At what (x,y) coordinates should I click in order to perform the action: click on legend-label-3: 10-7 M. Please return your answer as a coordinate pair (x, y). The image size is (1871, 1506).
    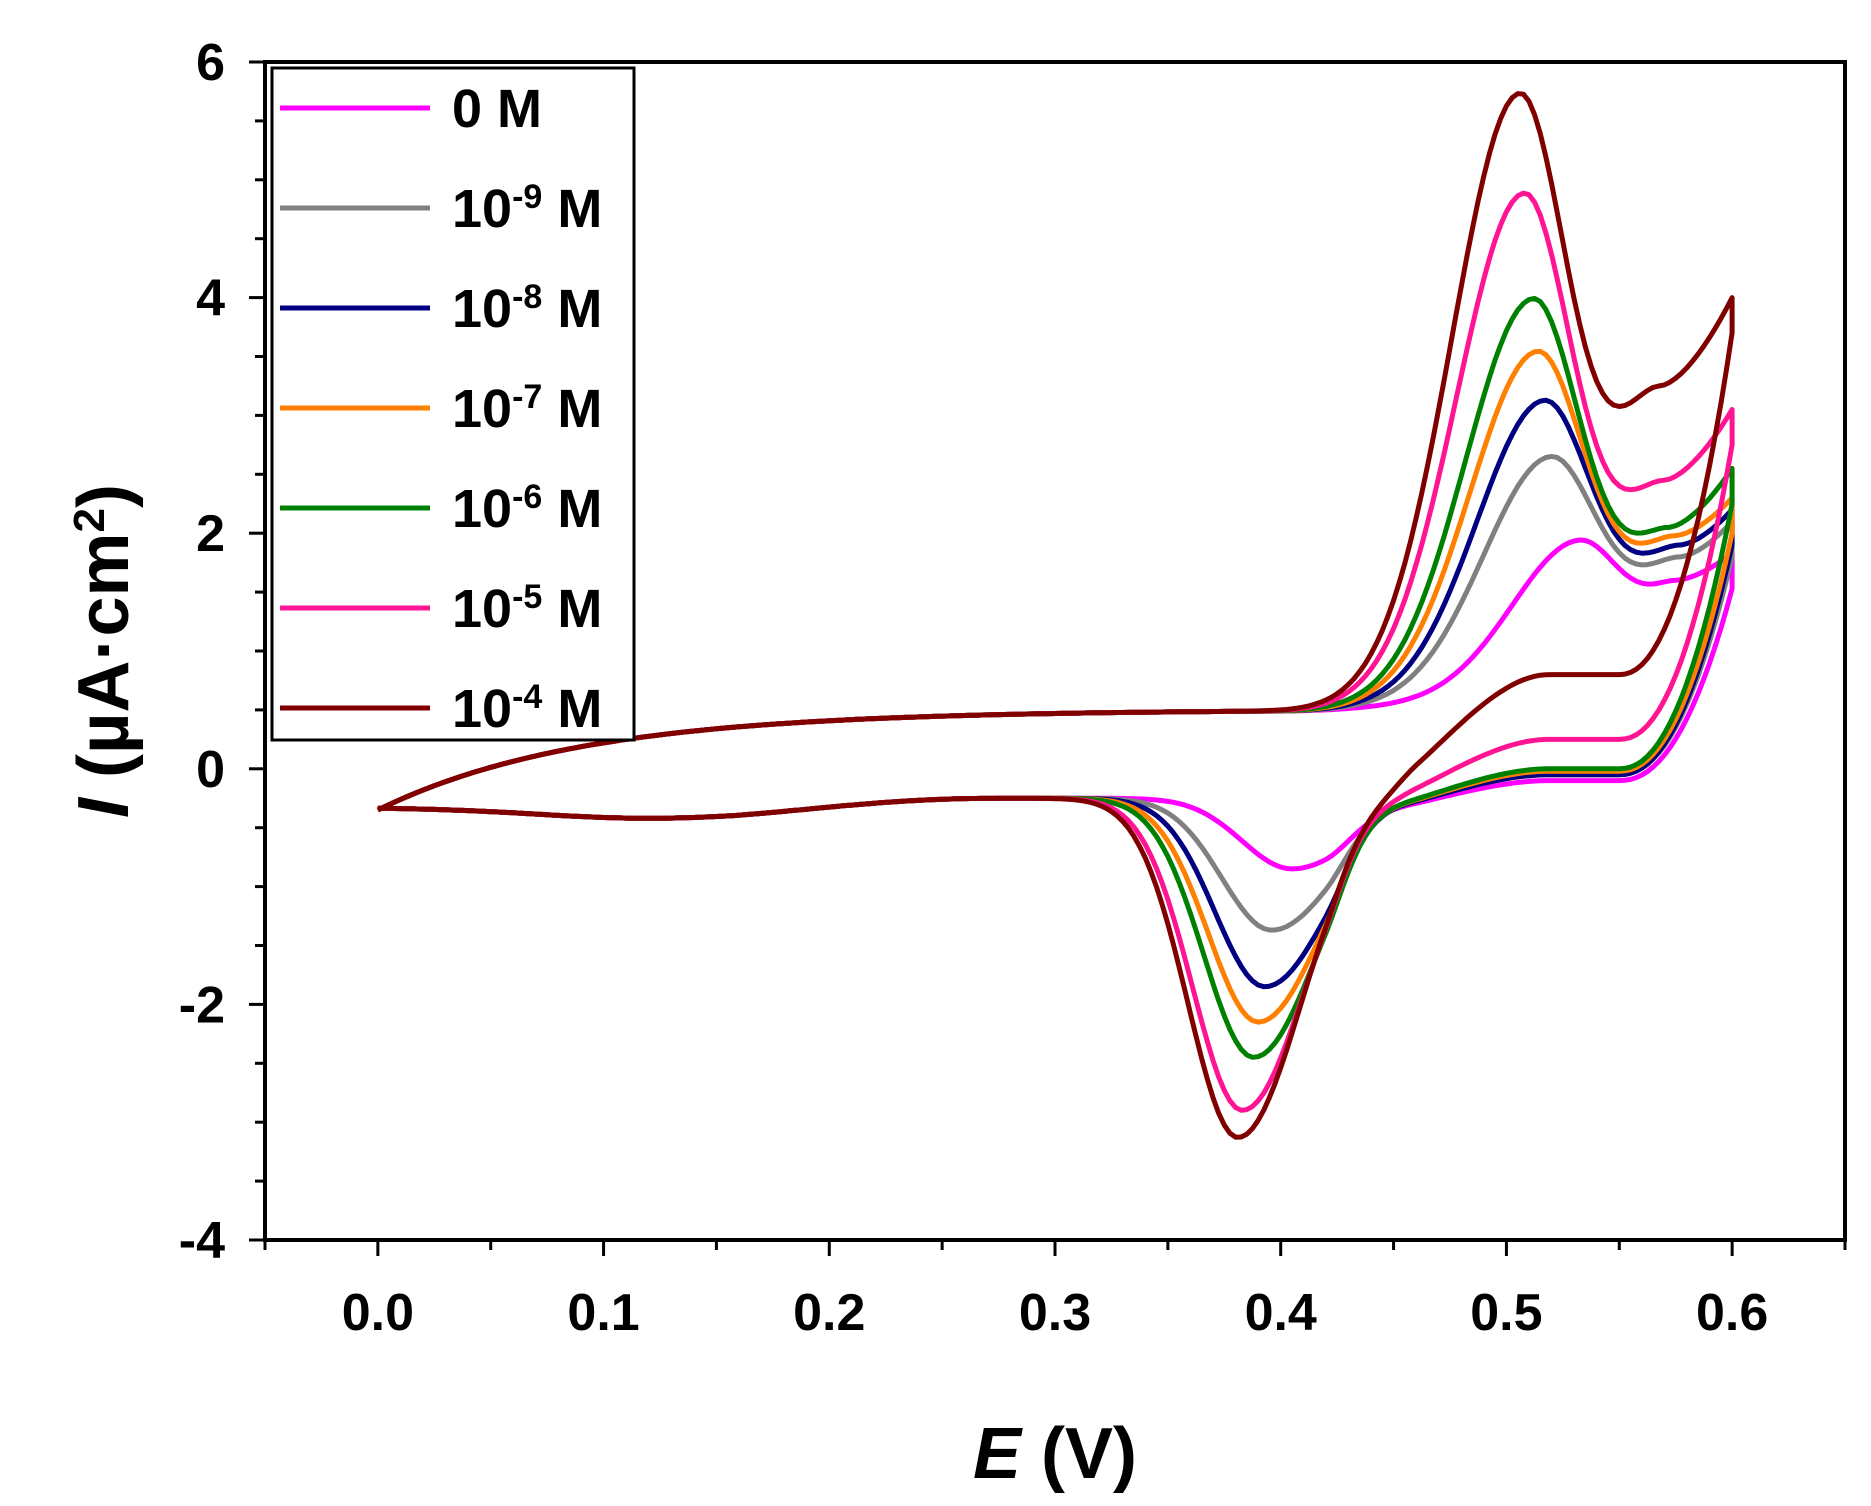
    Looking at the image, I should click on (527, 408).